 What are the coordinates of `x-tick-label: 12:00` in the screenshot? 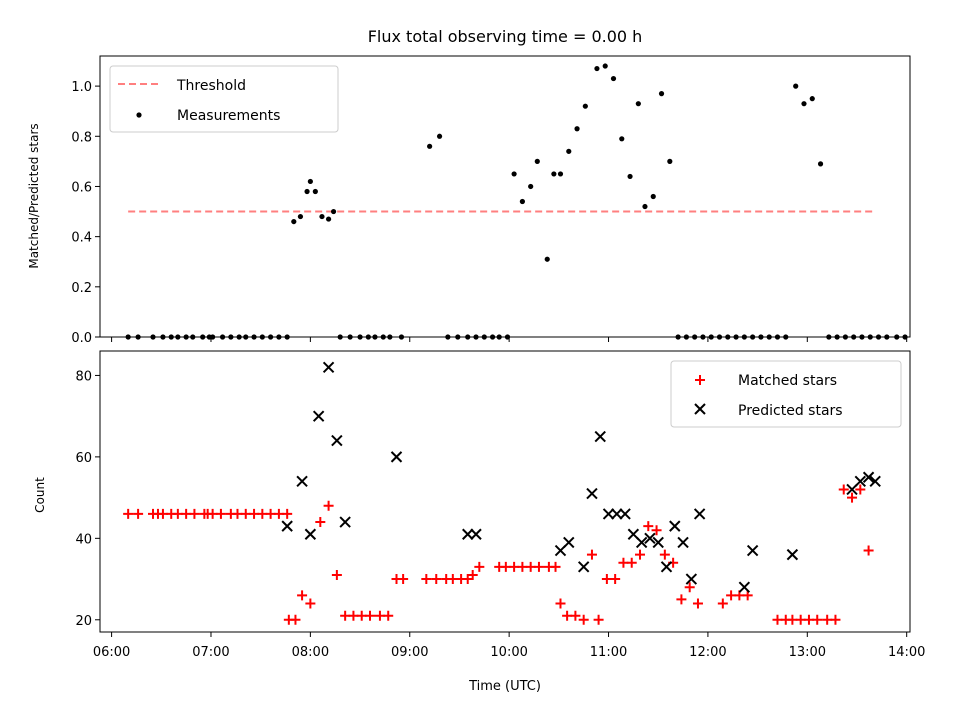 It's located at (707, 652).